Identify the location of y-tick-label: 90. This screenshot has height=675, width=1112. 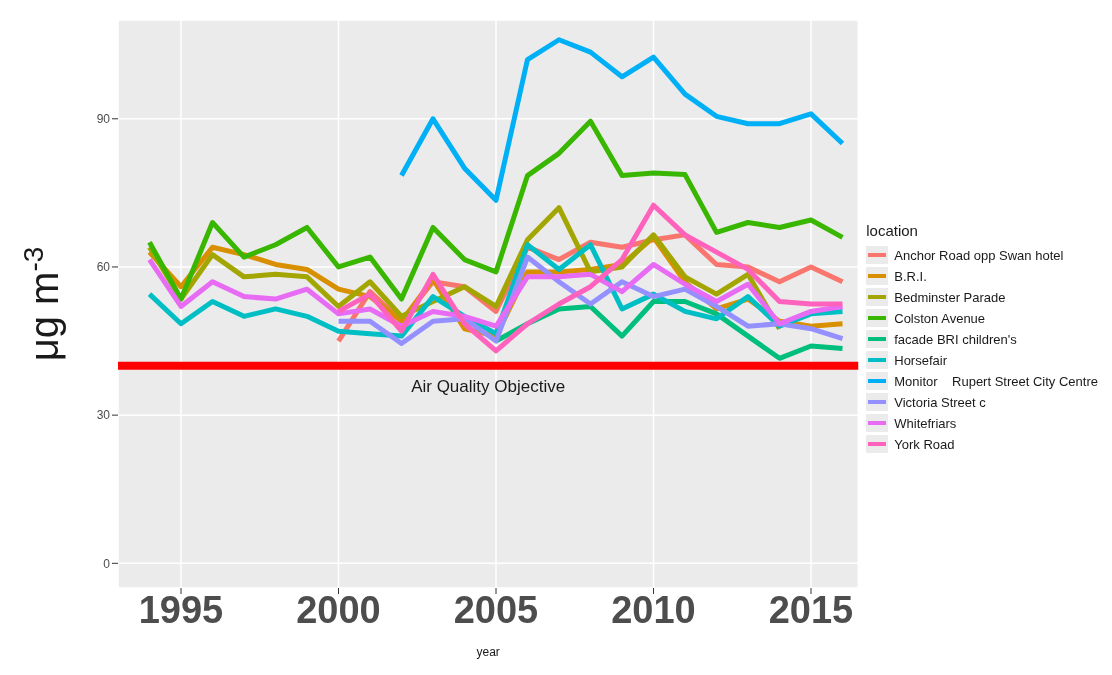
(103, 119).